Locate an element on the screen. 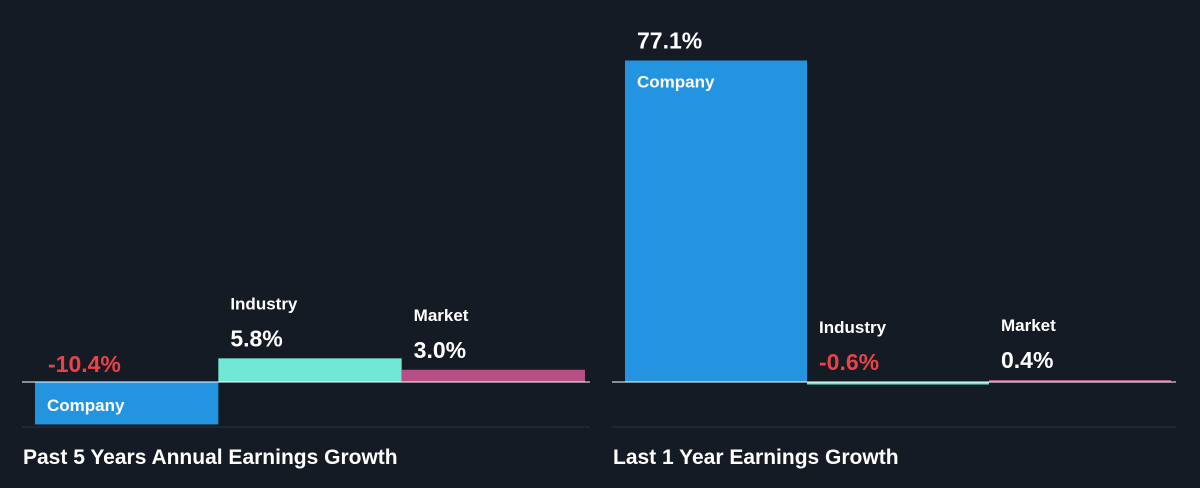 The width and height of the screenshot is (1200, 488). value-label-industry: -0.6% is located at coordinates (849, 362).